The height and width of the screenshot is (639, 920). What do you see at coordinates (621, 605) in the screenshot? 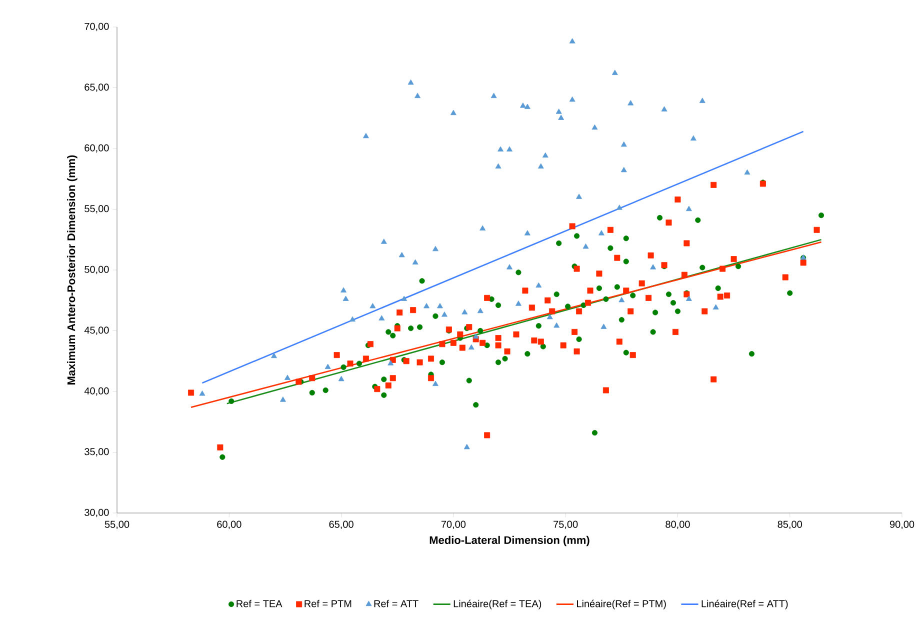
I see `legend-label: Linéaire(Ref = PTM)` at bounding box center [621, 605].